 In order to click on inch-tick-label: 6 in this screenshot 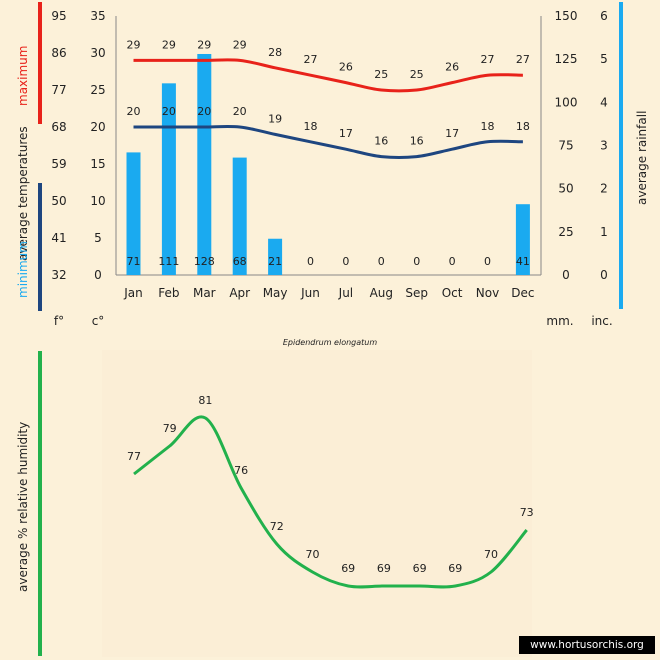, I will do `click(604, 16)`.